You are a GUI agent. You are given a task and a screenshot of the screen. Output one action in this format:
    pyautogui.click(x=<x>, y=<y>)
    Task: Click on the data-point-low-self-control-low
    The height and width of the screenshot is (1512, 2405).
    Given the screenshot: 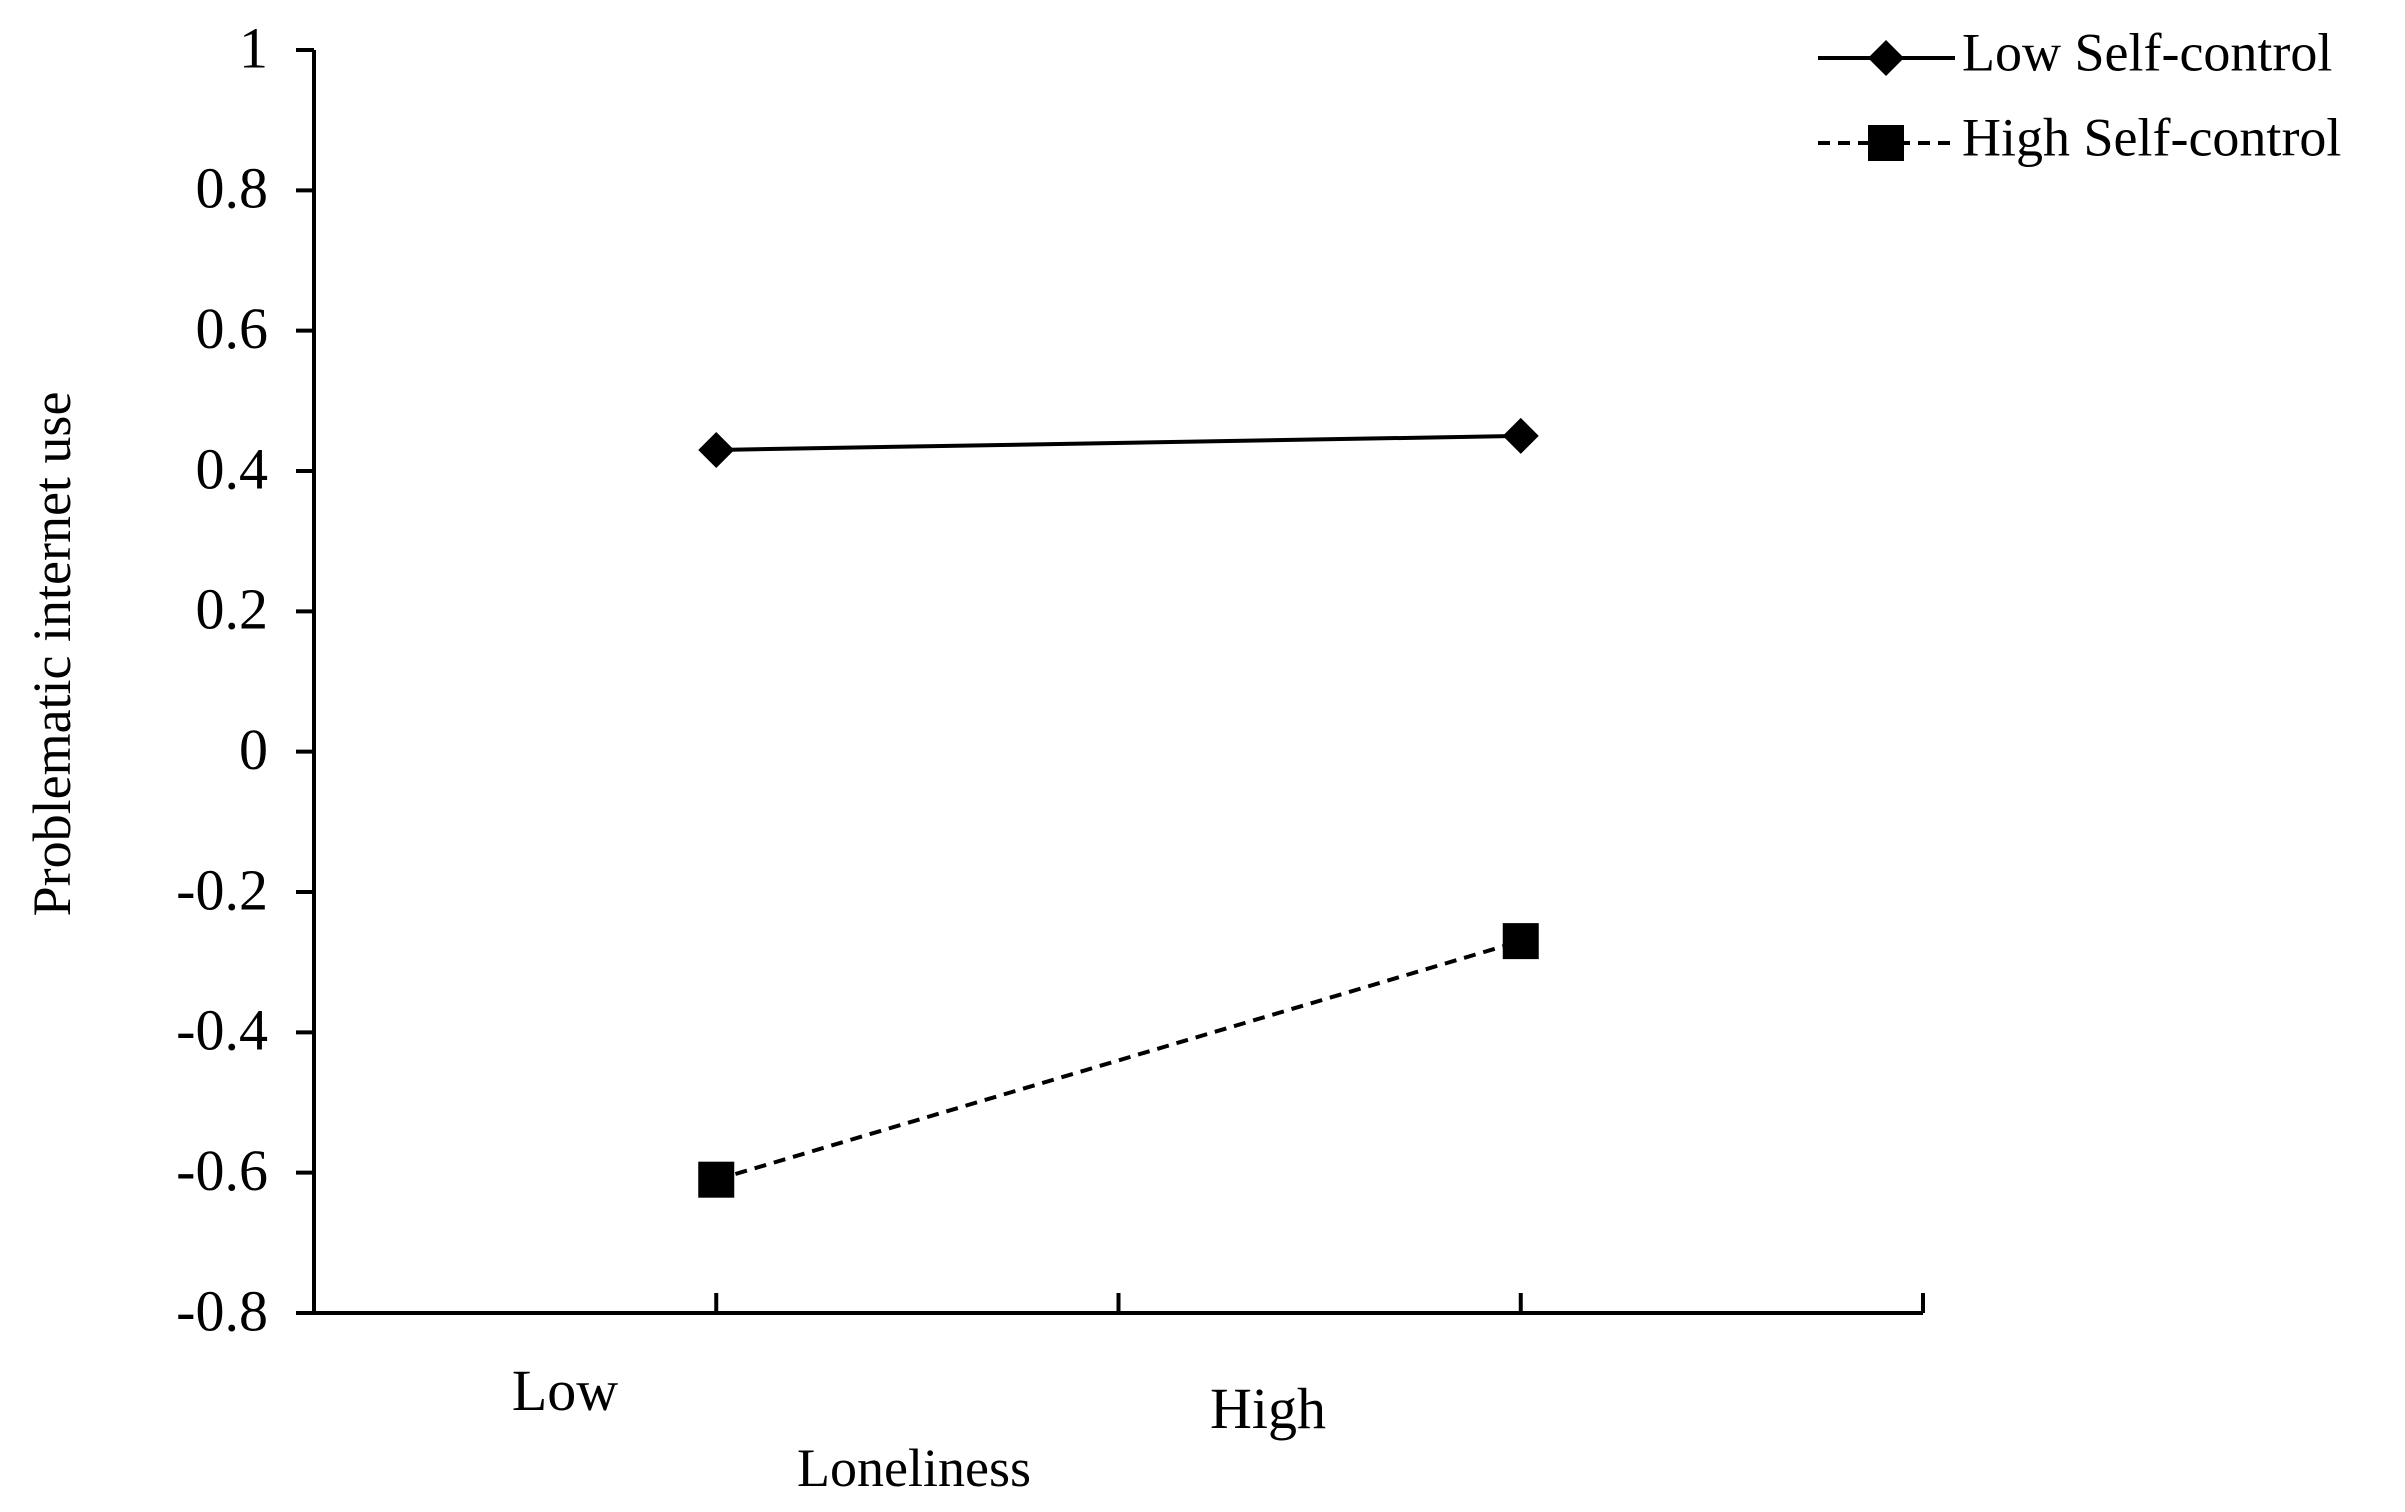 What is the action you would take?
    pyautogui.click(x=716, y=449)
    